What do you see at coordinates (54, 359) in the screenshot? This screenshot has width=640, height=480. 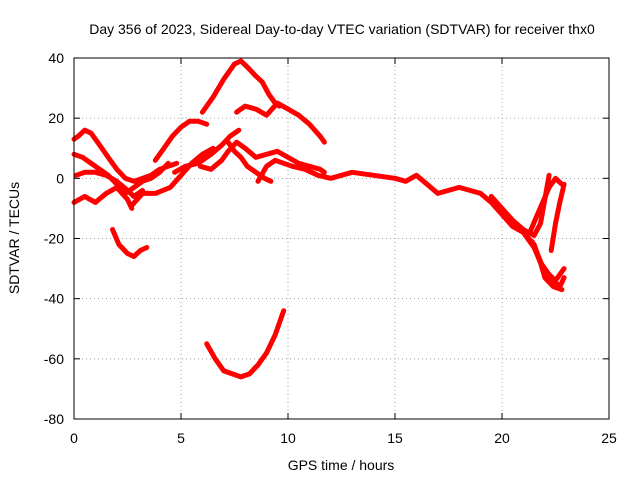 I see `y-tick-label: -60` at bounding box center [54, 359].